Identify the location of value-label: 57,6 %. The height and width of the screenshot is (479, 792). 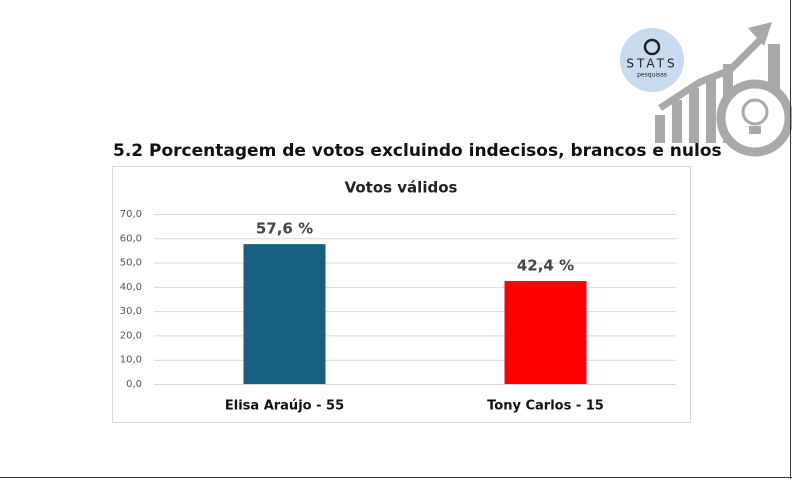
(284, 229).